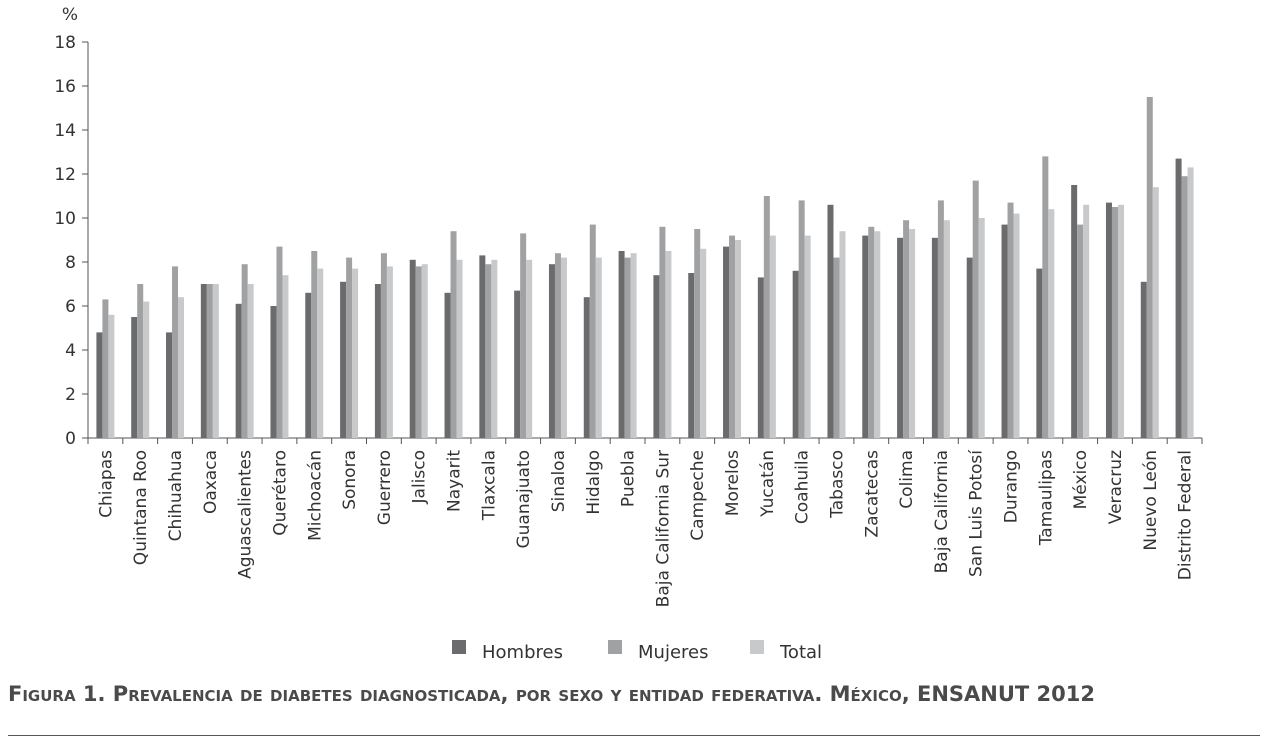  Describe the element at coordinates (65, 43) in the screenshot. I see `y-tick-label: 18` at that location.